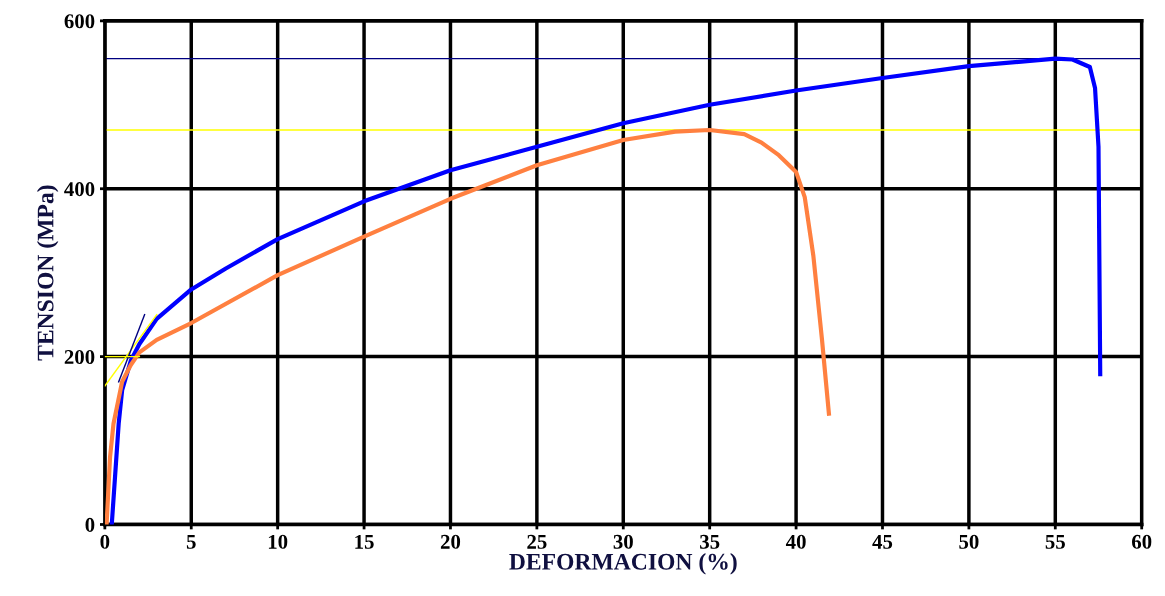 The image size is (1165, 596). What do you see at coordinates (537, 541) in the screenshot?
I see `x-tick-label: 25` at bounding box center [537, 541].